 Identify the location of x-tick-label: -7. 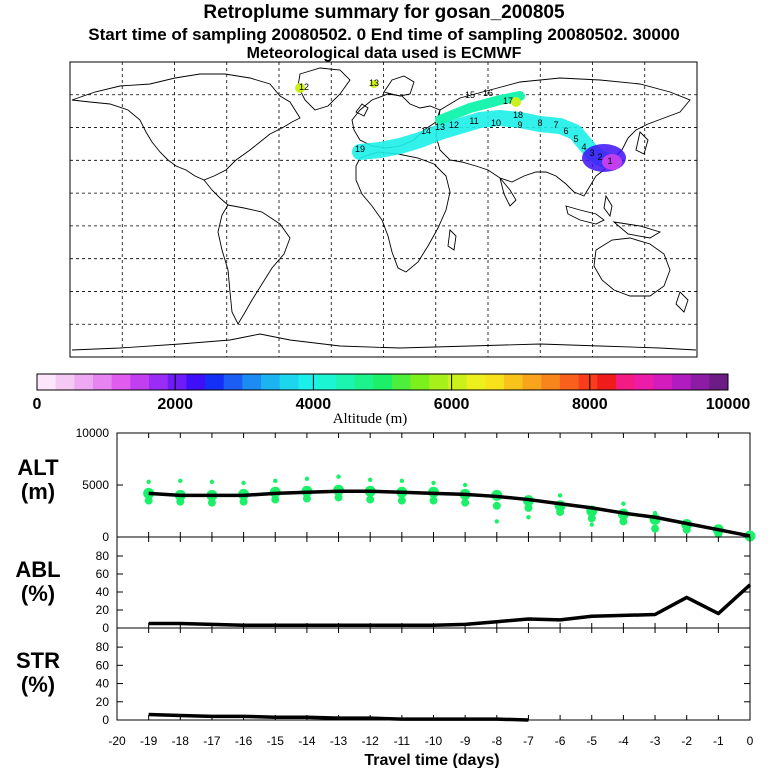
(528, 741).